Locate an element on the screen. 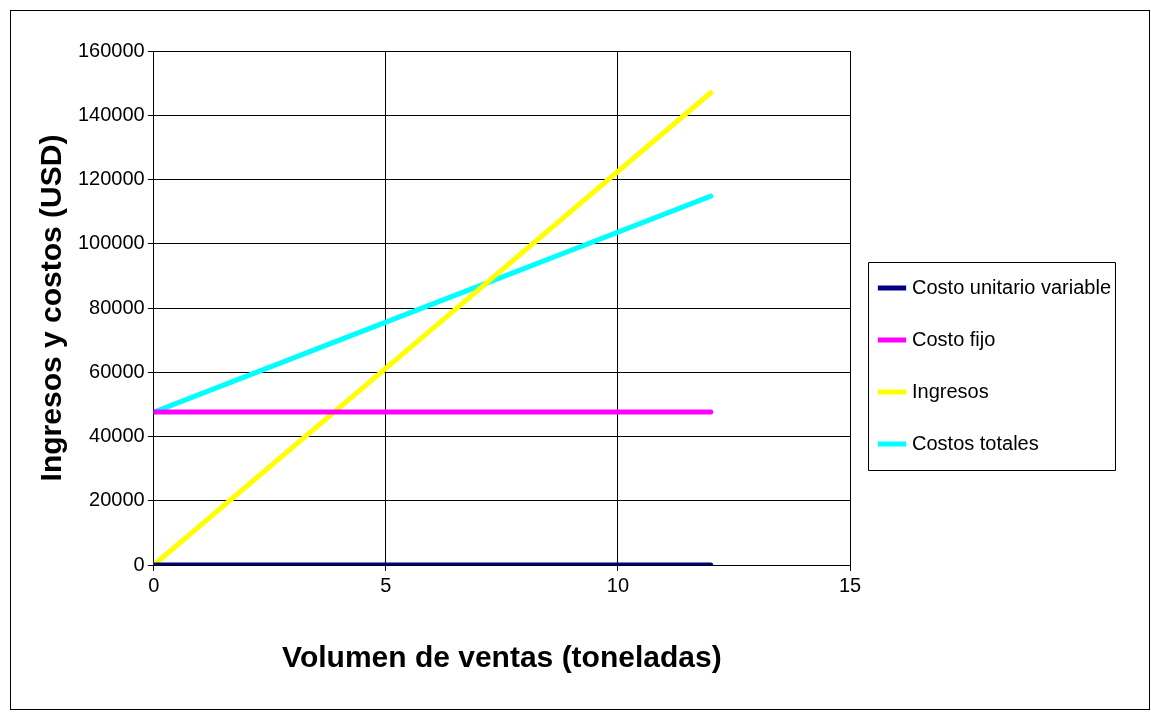 The width and height of the screenshot is (1151, 716). y-tick-label: 160000 is located at coordinates (111, 49).